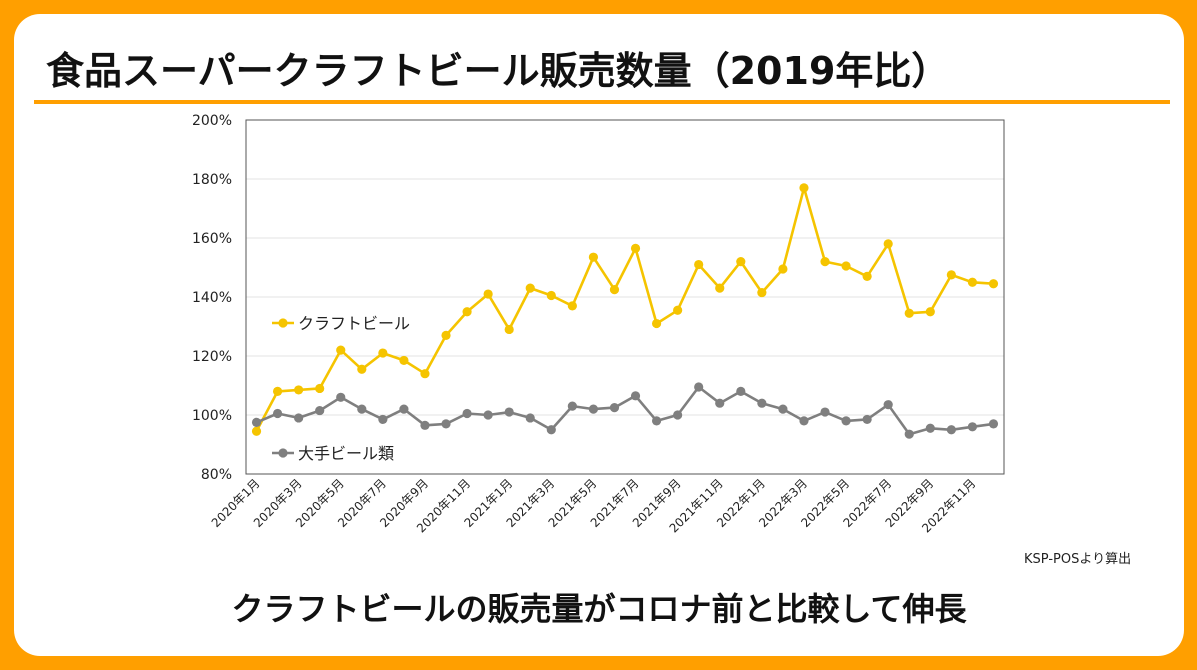 The image size is (1197, 670). Describe the element at coordinates (212, 298) in the screenshot. I see `y-tick-label: 140%` at that location.